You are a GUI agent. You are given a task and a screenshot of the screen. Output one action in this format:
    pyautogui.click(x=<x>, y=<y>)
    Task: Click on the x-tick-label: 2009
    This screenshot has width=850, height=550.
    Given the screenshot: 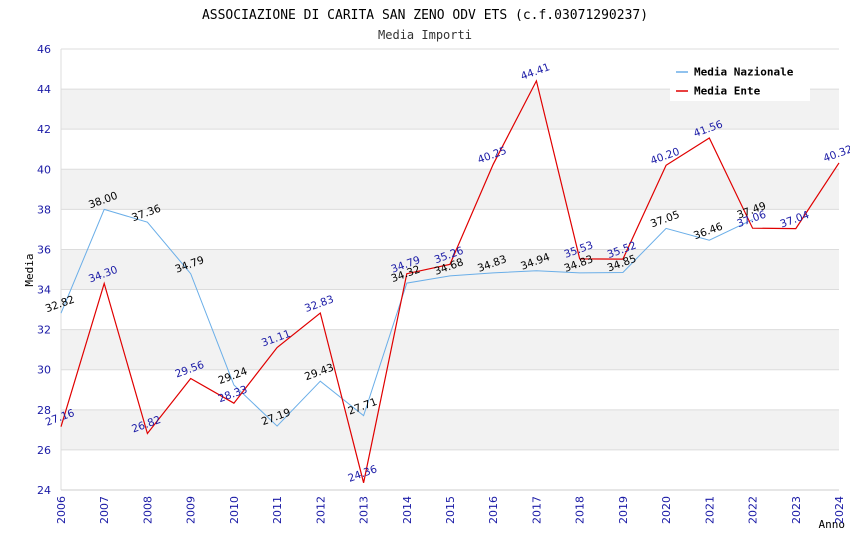 What is the action you would take?
    pyautogui.click(x=191, y=510)
    